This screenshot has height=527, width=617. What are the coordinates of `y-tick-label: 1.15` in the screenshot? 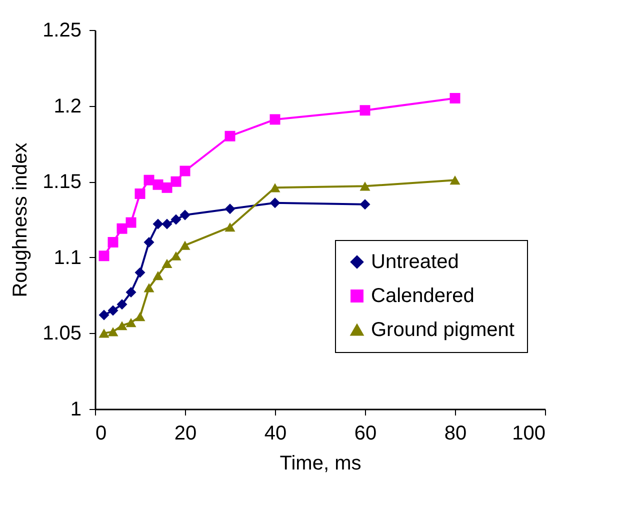 It's located at (62, 182).